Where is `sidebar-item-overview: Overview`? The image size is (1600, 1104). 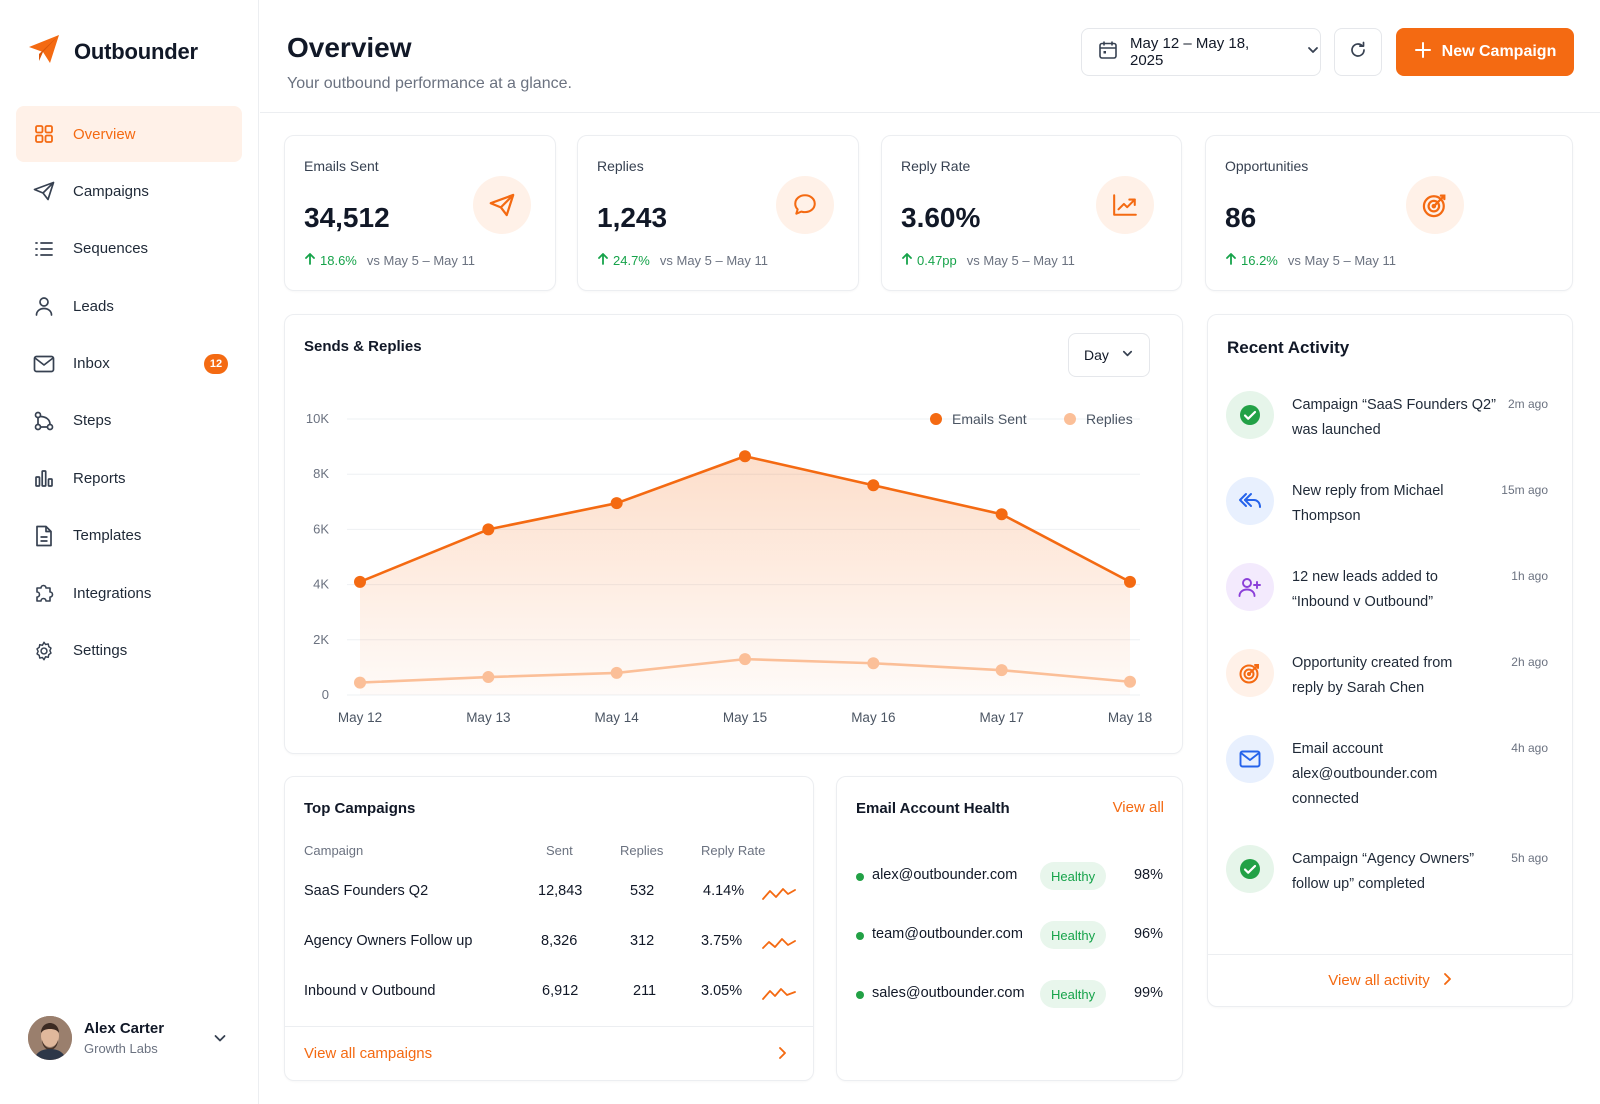 sidebar-item-overview: Overview is located at coordinates (129, 134).